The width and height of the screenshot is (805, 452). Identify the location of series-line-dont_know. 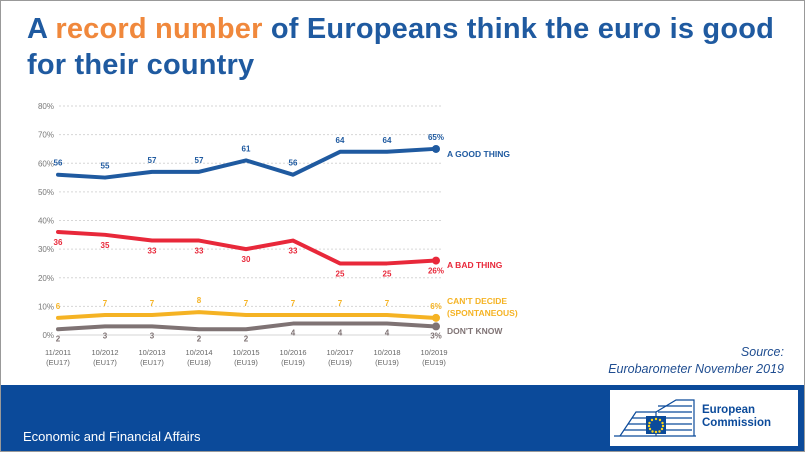
(246, 326).